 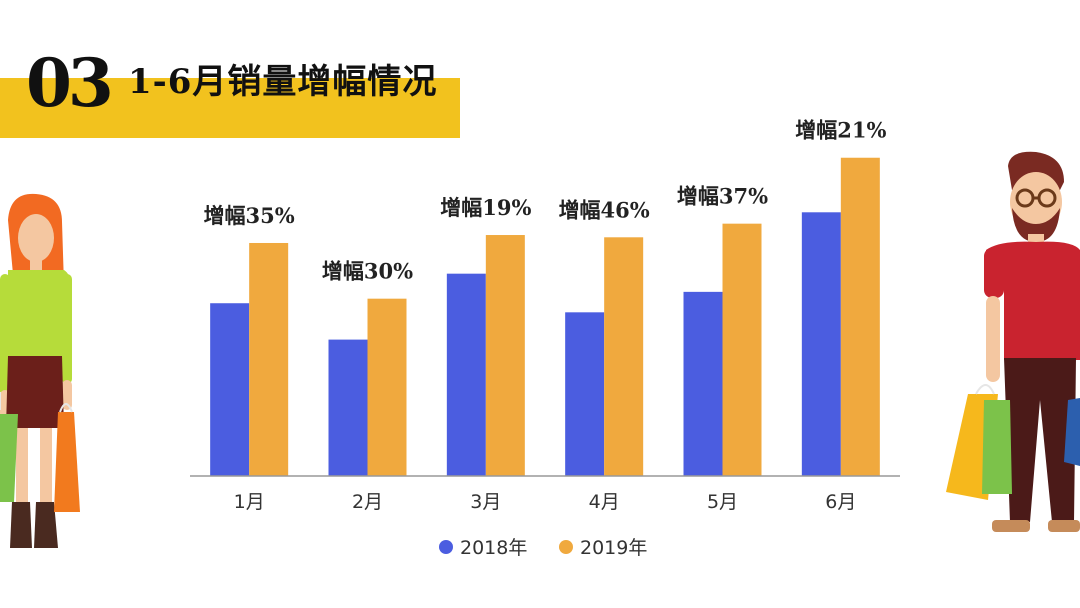 What do you see at coordinates (230, 108) in the screenshot?
I see `title-band` at bounding box center [230, 108].